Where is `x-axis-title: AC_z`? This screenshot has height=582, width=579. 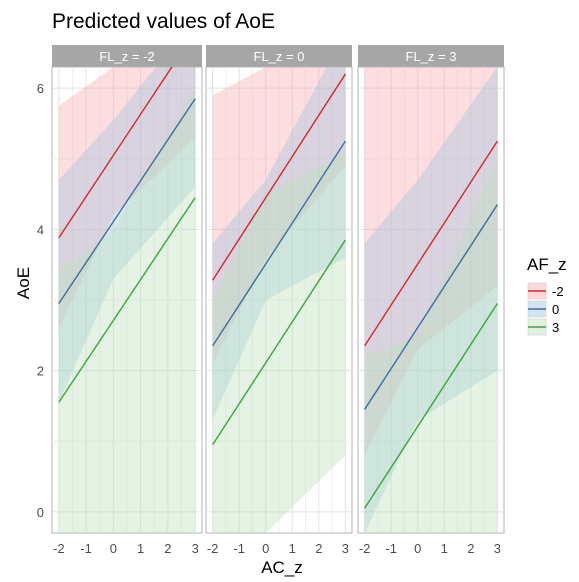
x-axis-title: AC_z is located at coordinates (282, 567).